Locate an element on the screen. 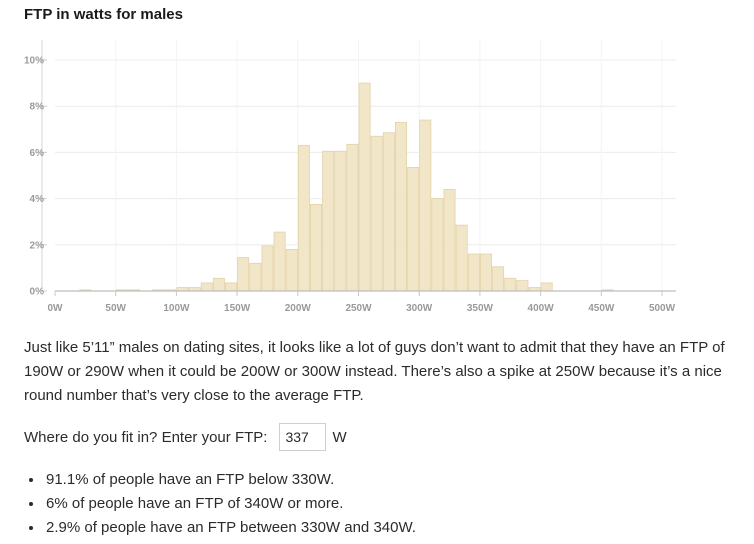 The image size is (754, 544). histogram-bar-330w is located at coordinates (461, 258).